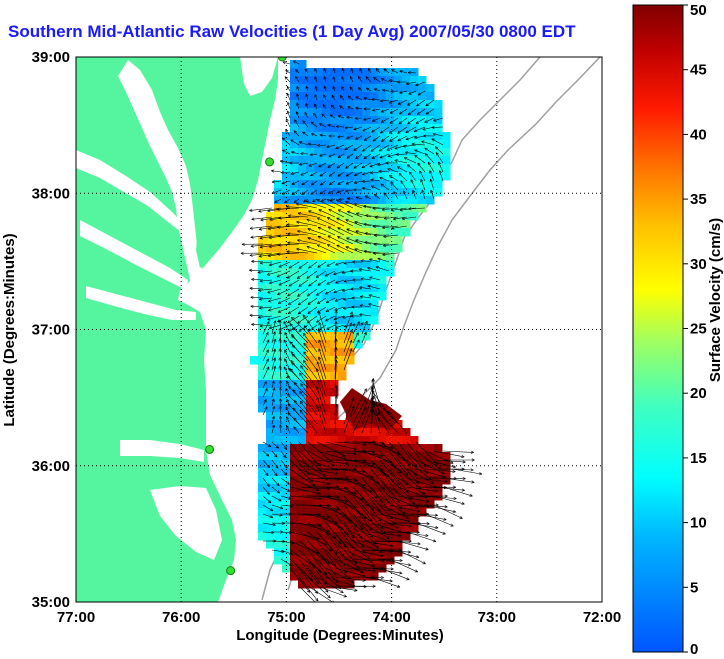 The width and height of the screenshot is (724, 659). What do you see at coordinates (282, 59) in the screenshot?
I see `station-marker` at bounding box center [282, 59].